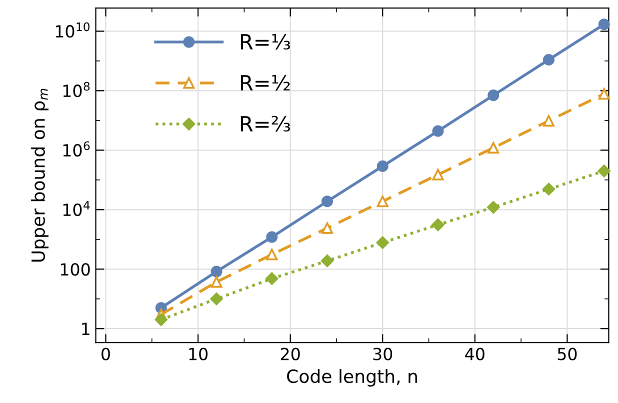 This screenshot has width=618, height=403. What do you see at coordinates (39, 175) in the screenshot?
I see `y-axis-title: Upper bound on ρ$_{m}$` at bounding box center [39, 175].